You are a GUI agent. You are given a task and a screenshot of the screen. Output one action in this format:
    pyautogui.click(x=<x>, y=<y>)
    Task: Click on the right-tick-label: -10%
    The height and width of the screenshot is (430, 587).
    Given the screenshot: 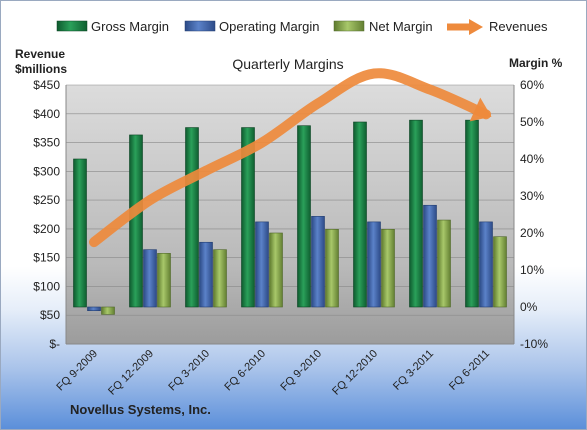 What is the action you would take?
    pyautogui.click(x=534, y=344)
    